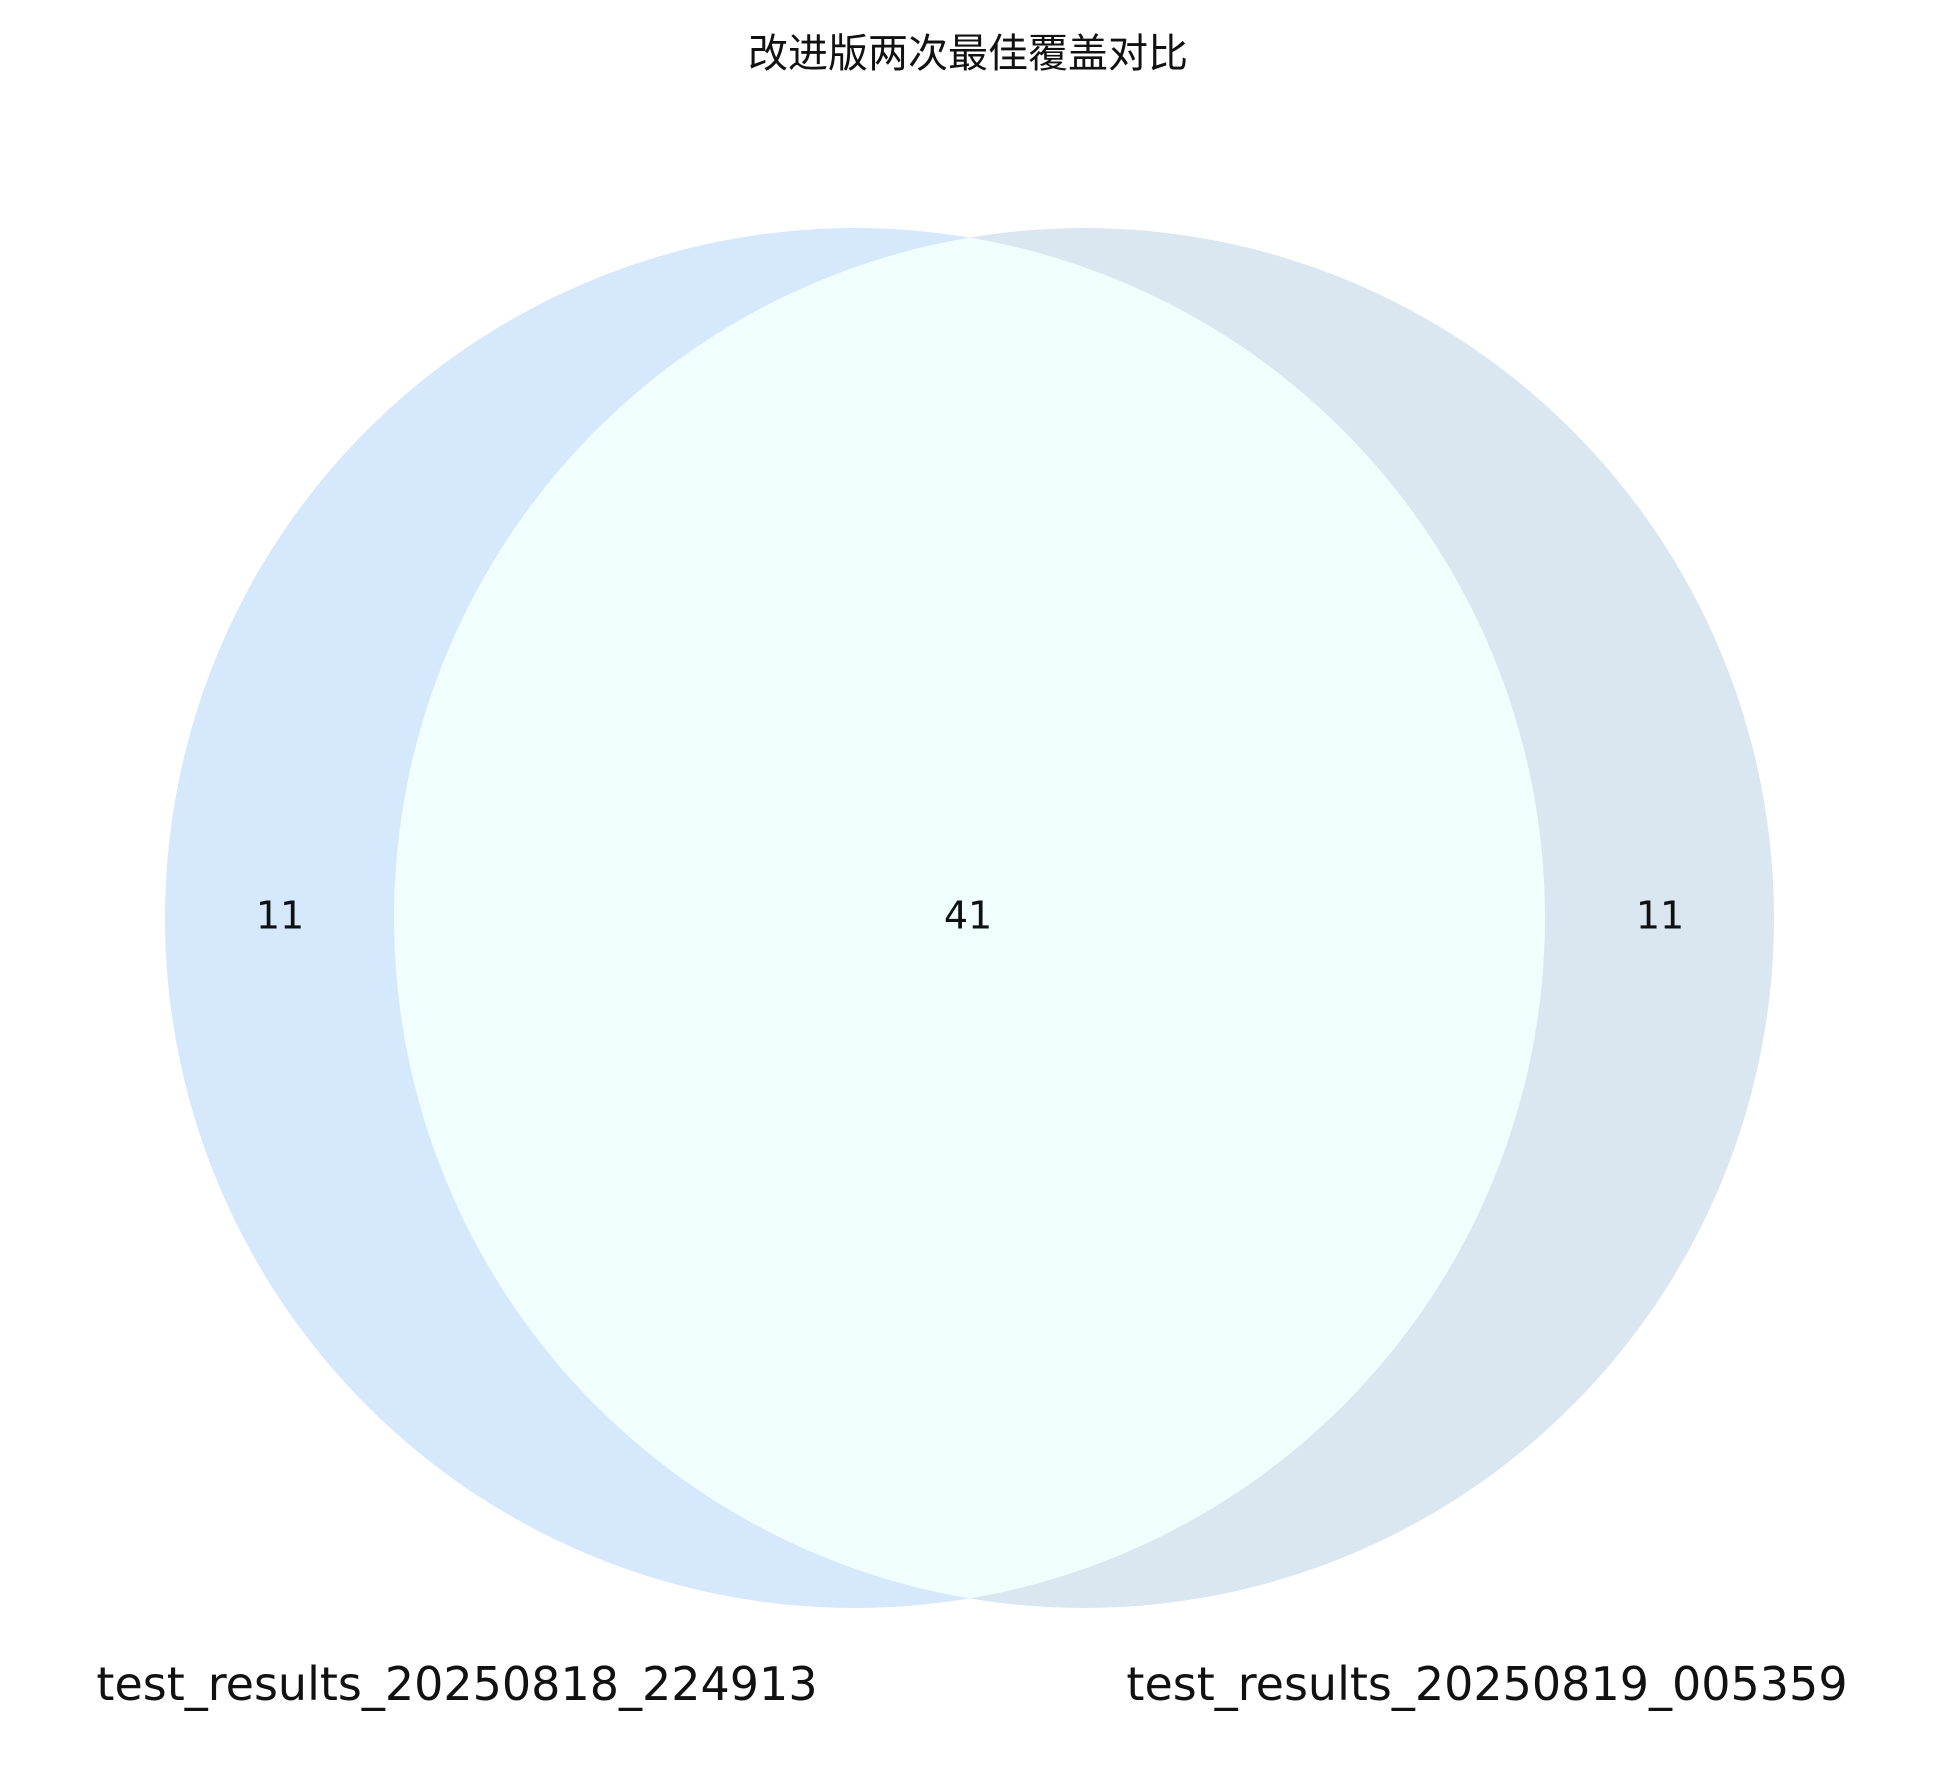  Describe the element at coordinates (968, 54) in the screenshot. I see `chart-title: 改进版两次最佳覆盖对比` at that location.